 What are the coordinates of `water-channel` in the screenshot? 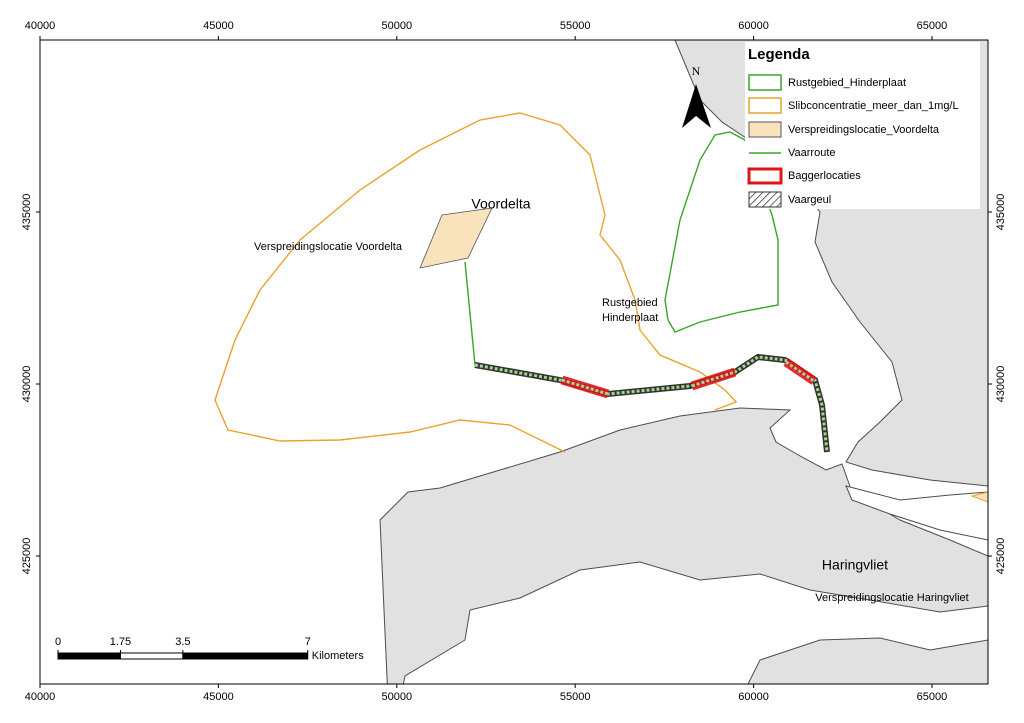 It's located at (916, 513).